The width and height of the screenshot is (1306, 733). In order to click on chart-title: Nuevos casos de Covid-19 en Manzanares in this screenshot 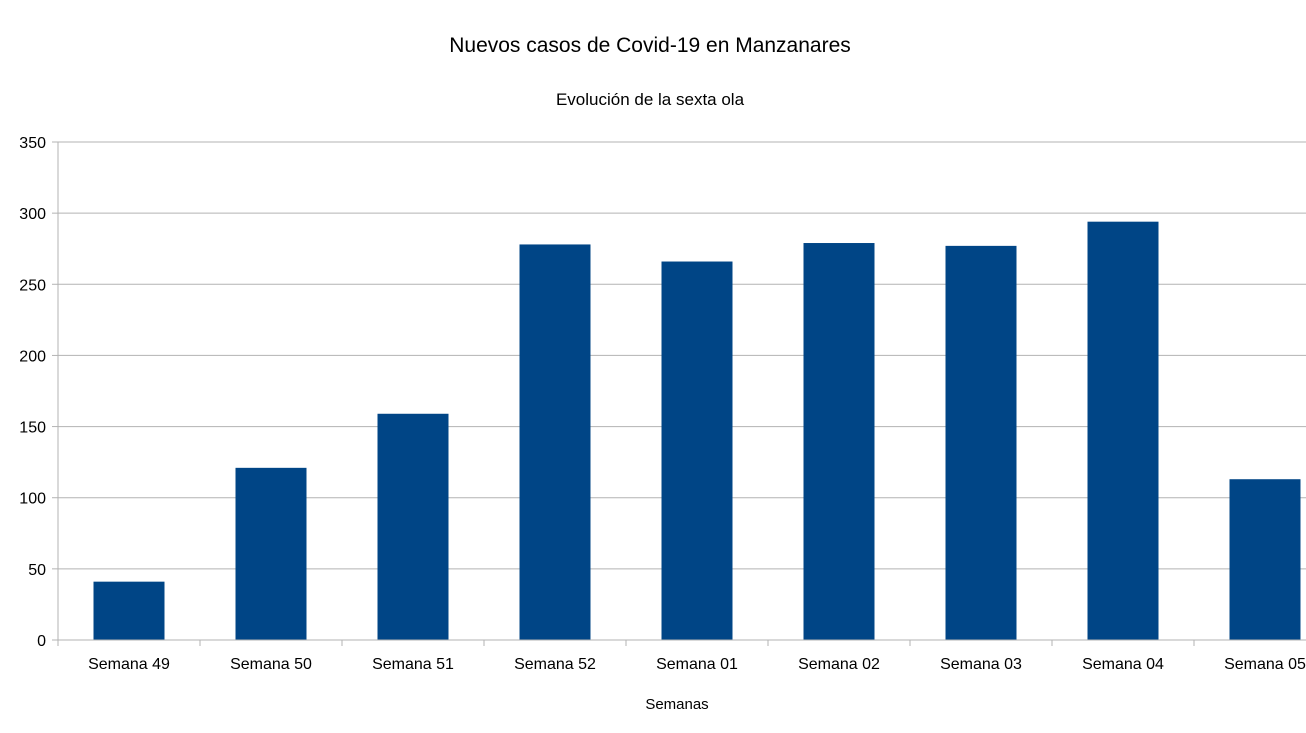, I will do `click(650, 45)`.